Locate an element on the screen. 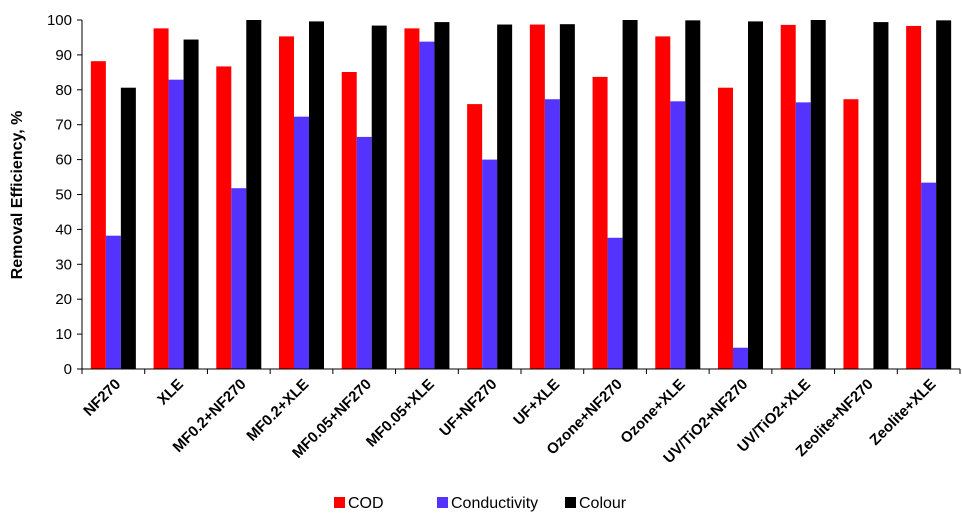  y-tick-label: 90 is located at coordinates (63, 55).